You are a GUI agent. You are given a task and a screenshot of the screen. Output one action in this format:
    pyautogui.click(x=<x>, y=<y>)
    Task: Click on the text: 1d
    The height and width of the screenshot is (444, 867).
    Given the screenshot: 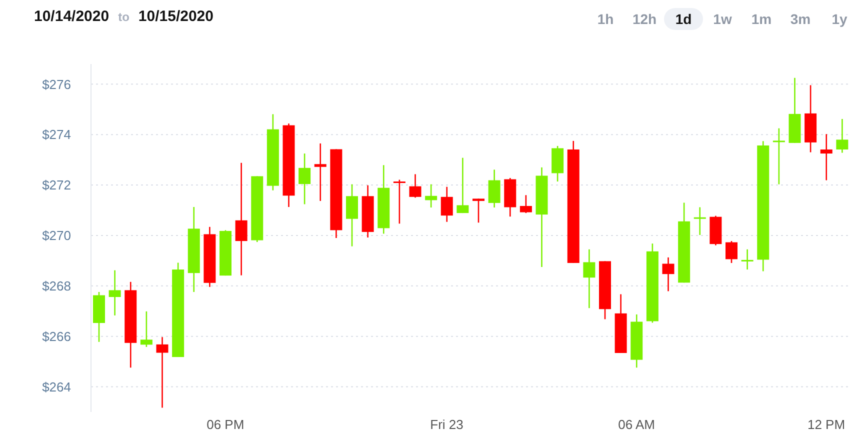 What is the action you would take?
    pyautogui.click(x=683, y=19)
    